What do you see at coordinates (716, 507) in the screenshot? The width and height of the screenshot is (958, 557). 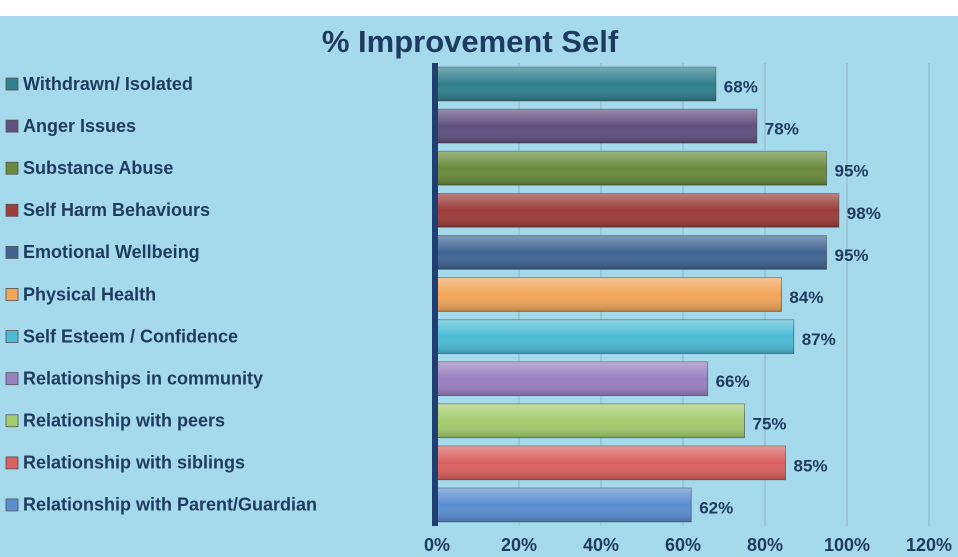 I see `value-label: 62%` at bounding box center [716, 507].